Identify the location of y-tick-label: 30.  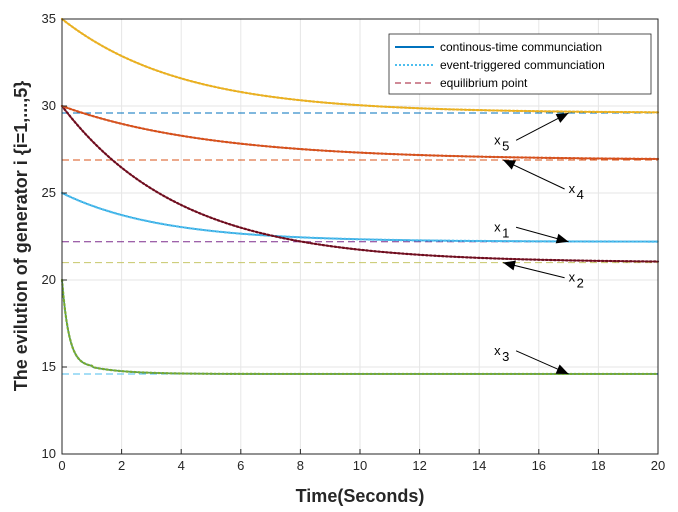
(49, 105).